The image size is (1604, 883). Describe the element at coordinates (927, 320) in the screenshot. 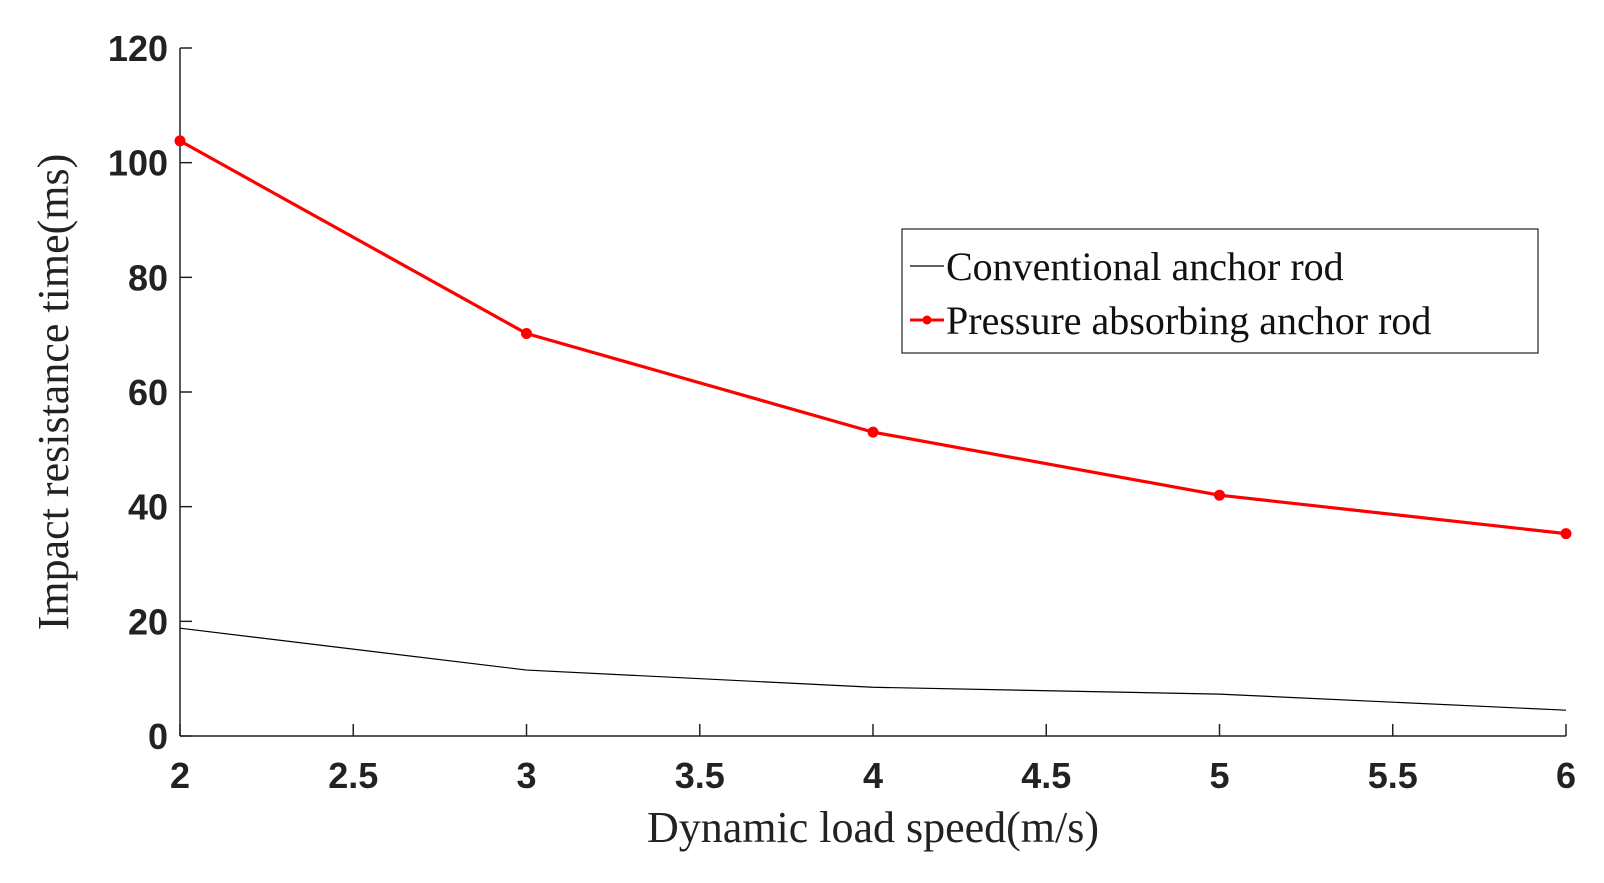

I see `legend-marker-pressure` at that location.